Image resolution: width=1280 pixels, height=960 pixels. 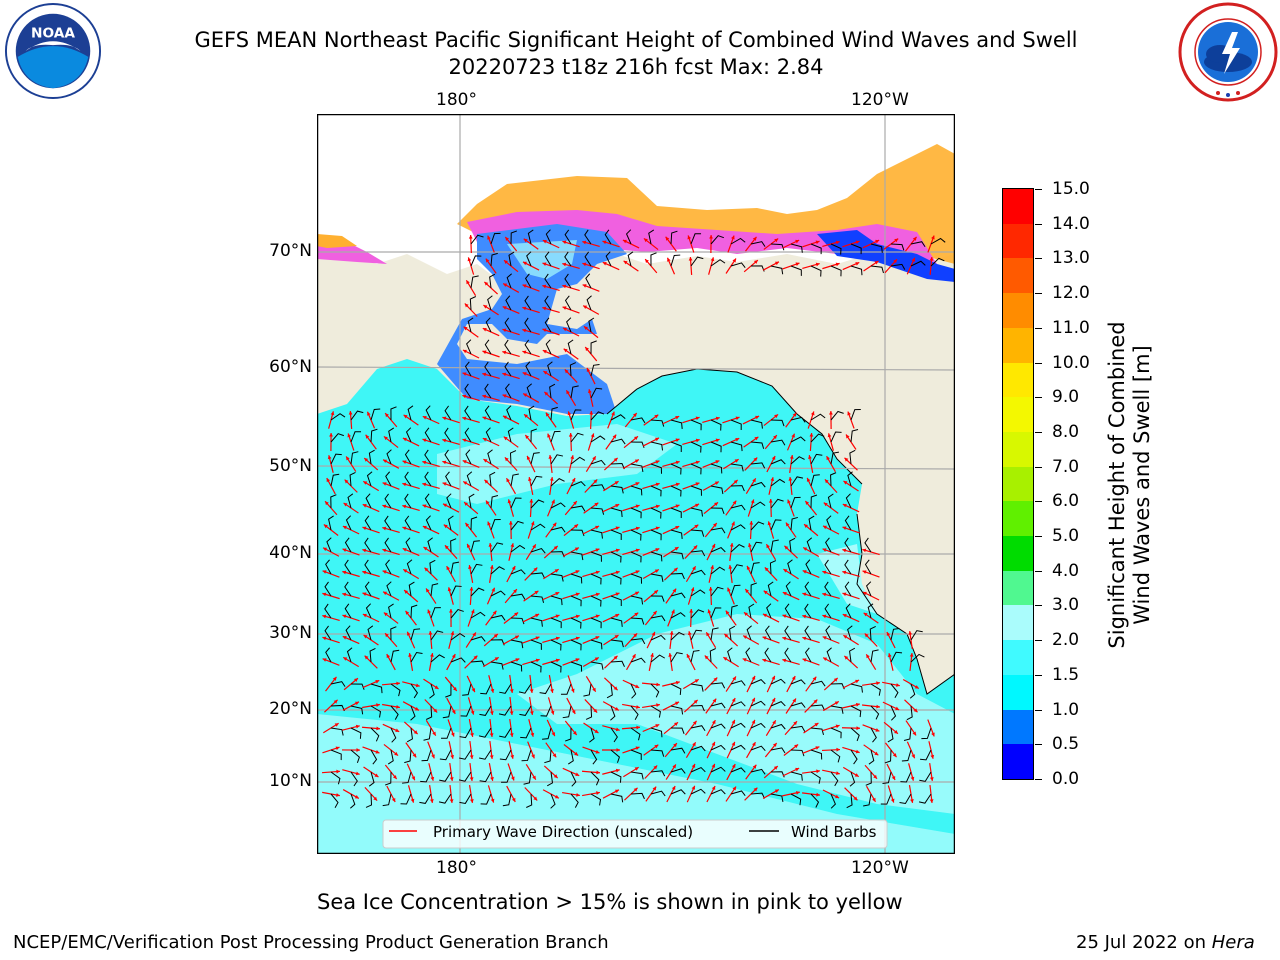 I want to click on colorbar-tick-label: 5.0, so click(x=1066, y=536).